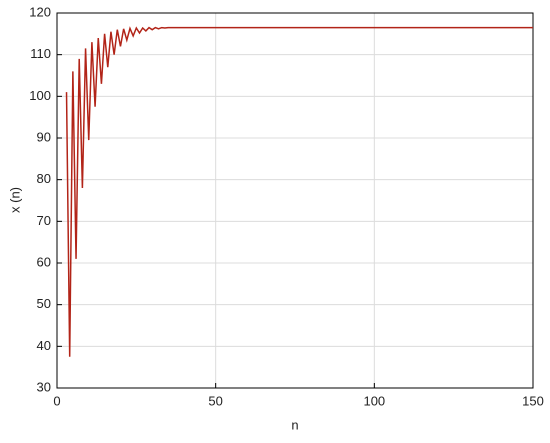 This screenshot has width=550, height=443. What do you see at coordinates (294, 424) in the screenshot?
I see `x-axis-label: n` at bounding box center [294, 424].